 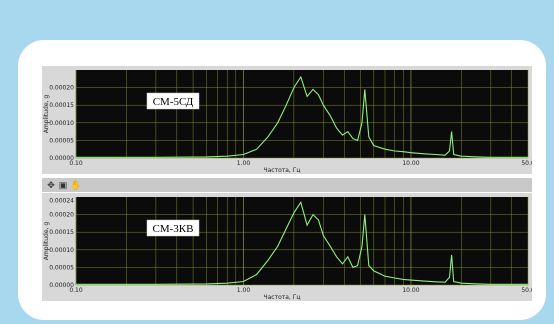 I want to click on hand-icon: ✋, so click(x=76, y=185).